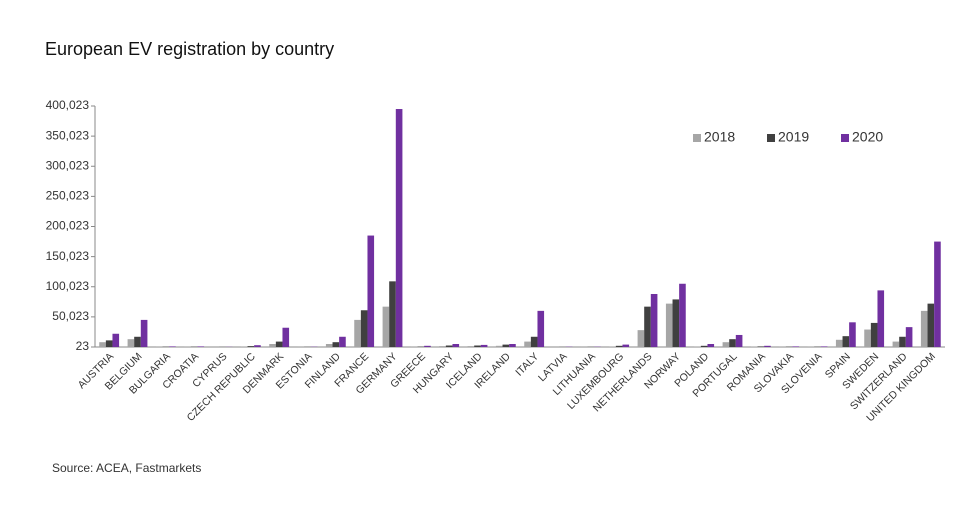 The image size is (980, 513). I want to click on y-tick-label: 200,023, so click(68, 226).